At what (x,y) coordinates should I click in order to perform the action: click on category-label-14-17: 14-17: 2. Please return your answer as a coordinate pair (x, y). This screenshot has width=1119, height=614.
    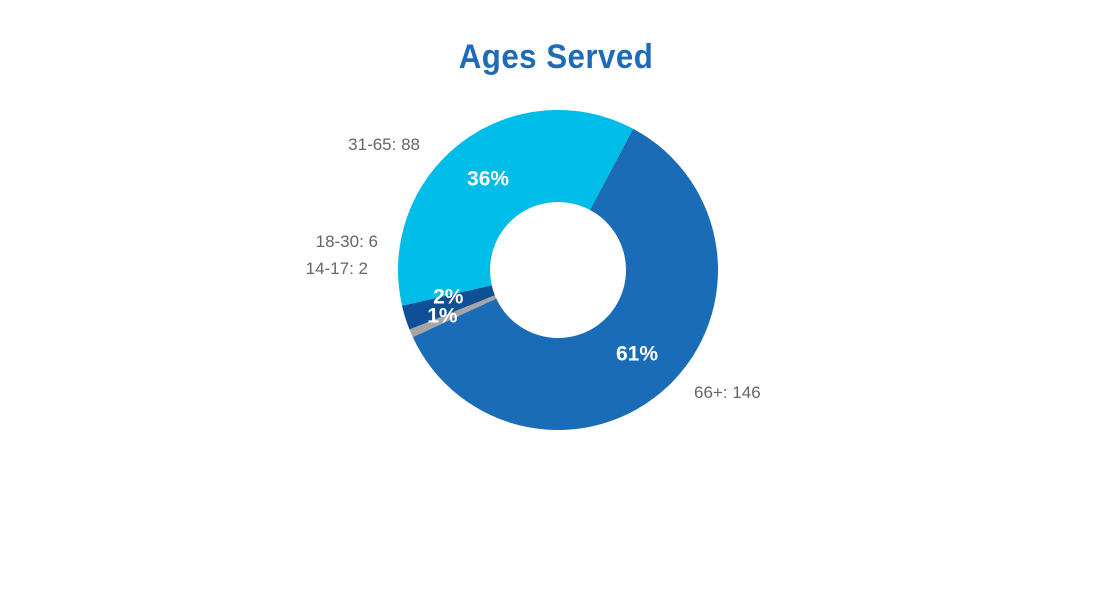
    Looking at the image, I should click on (337, 268).